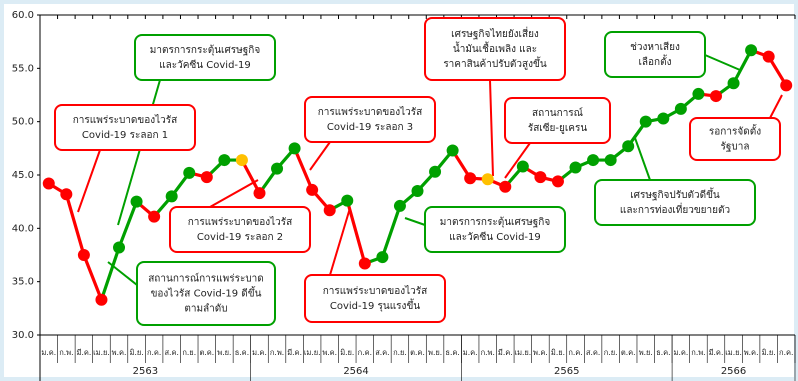  What do you see at coordinates (557, 128) in the screenshot?
I see `annotation-text: รัสเซีย-ยูเครน` at bounding box center [557, 128].